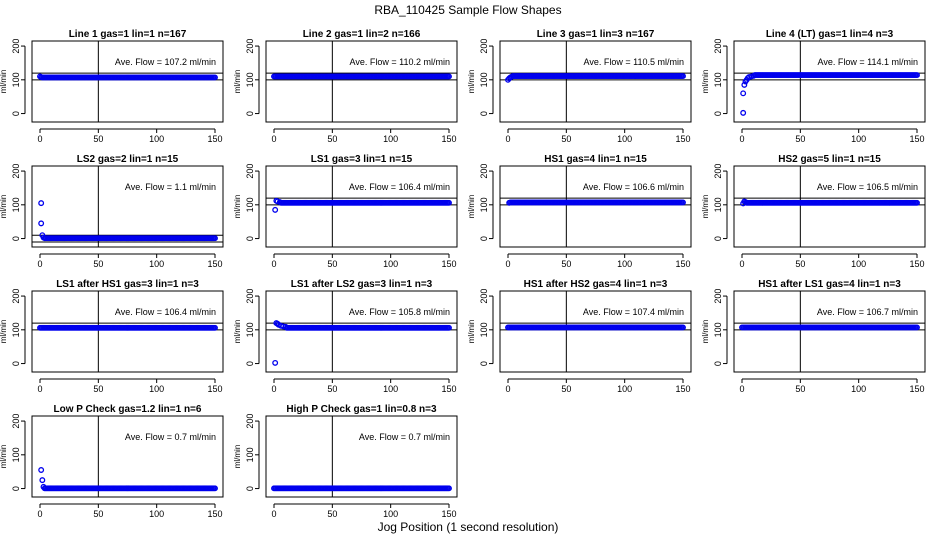 The width and height of the screenshot is (936, 540). I want to click on average-flow-annotation: Ave. Flow = 106.4 ml/min, so click(165, 312).